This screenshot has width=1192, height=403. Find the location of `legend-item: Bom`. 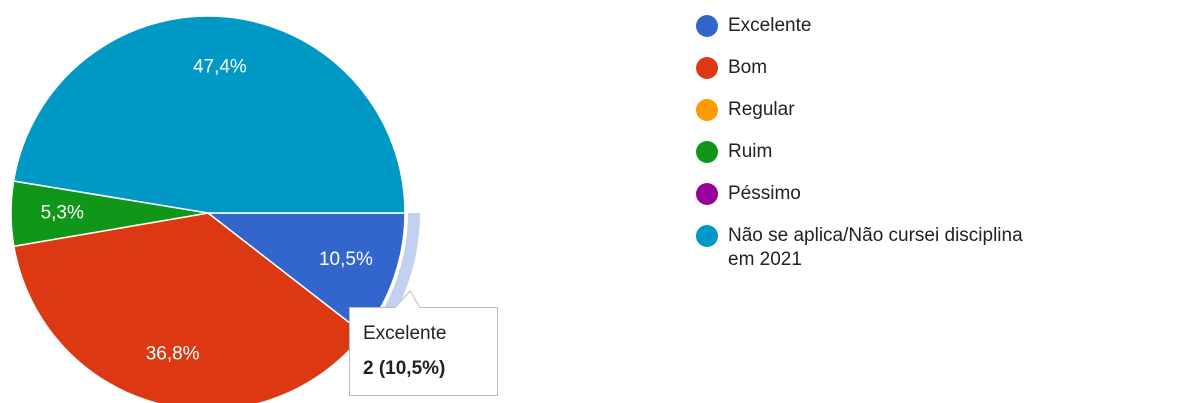

legend-item: Bom is located at coordinates (861, 68).